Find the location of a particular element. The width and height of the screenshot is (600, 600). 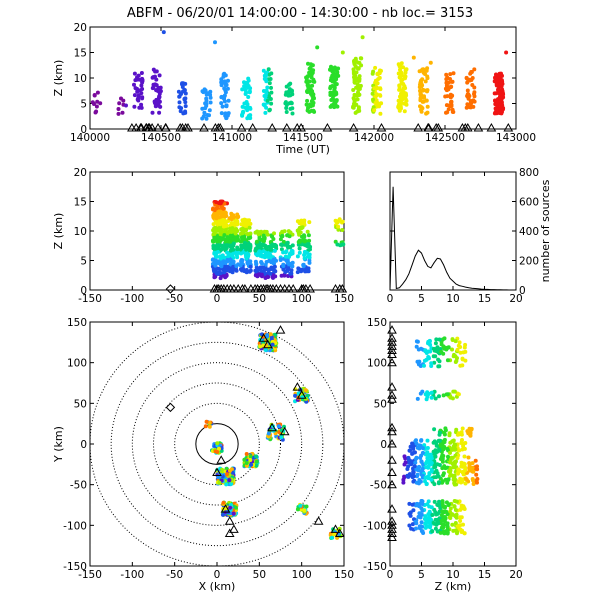

x-tick-label: 50 is located at coordinates (259, 299).